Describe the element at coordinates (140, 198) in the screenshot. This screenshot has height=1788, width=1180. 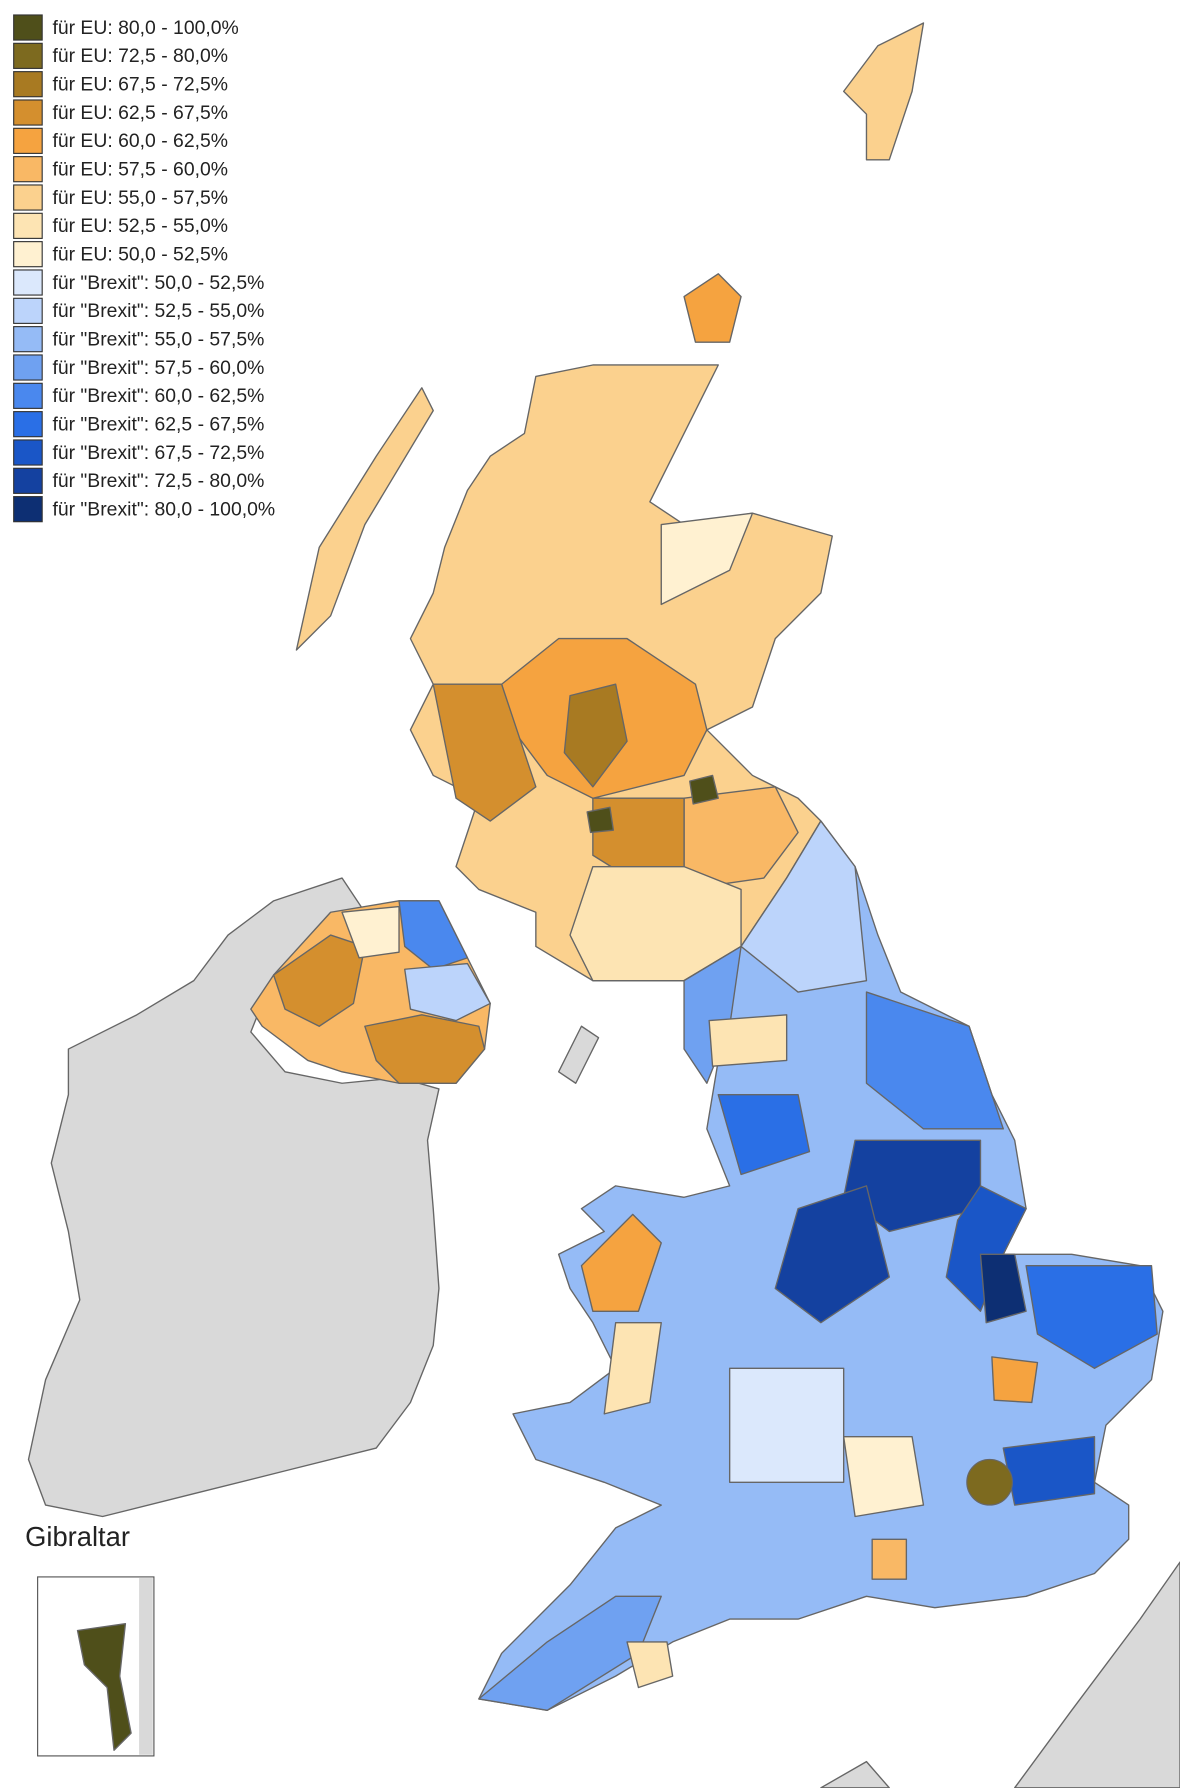
I see `legend-label: für EU: 55,0 - 57,5%` at that location.